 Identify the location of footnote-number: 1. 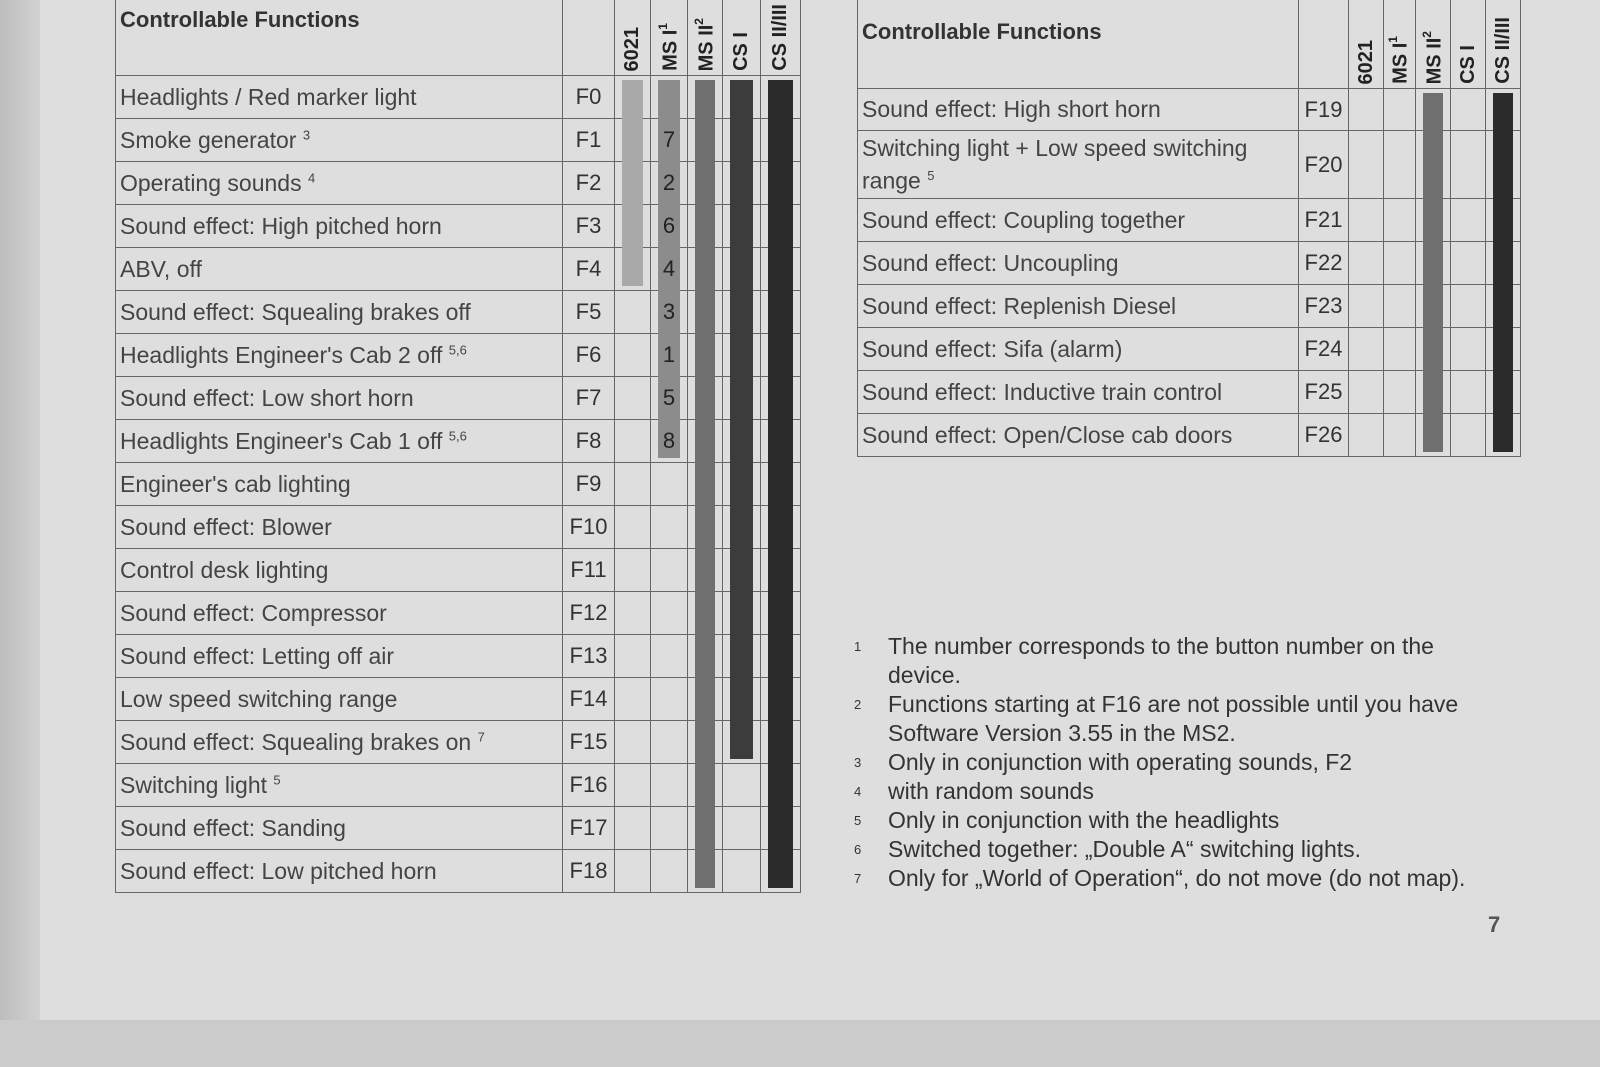
(858, 646).